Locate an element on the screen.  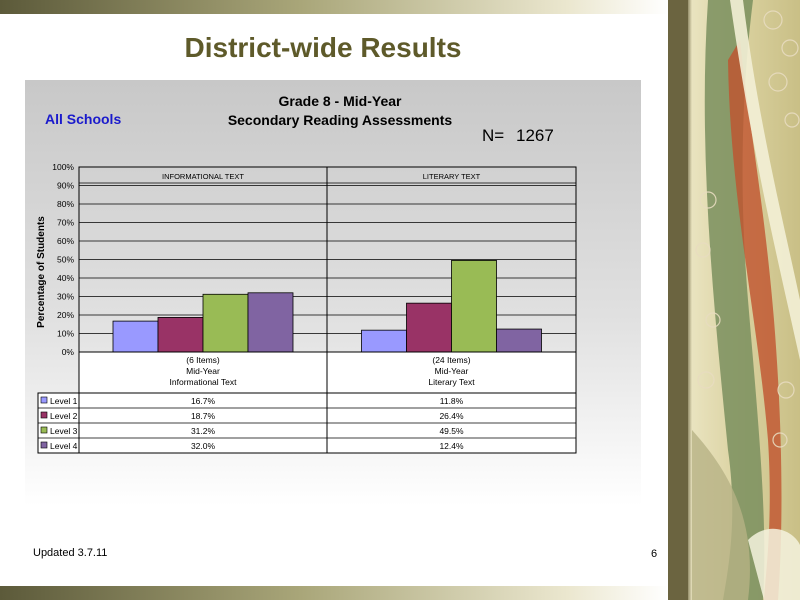
category-label: Informational Text is located at coordinates (204, 382).